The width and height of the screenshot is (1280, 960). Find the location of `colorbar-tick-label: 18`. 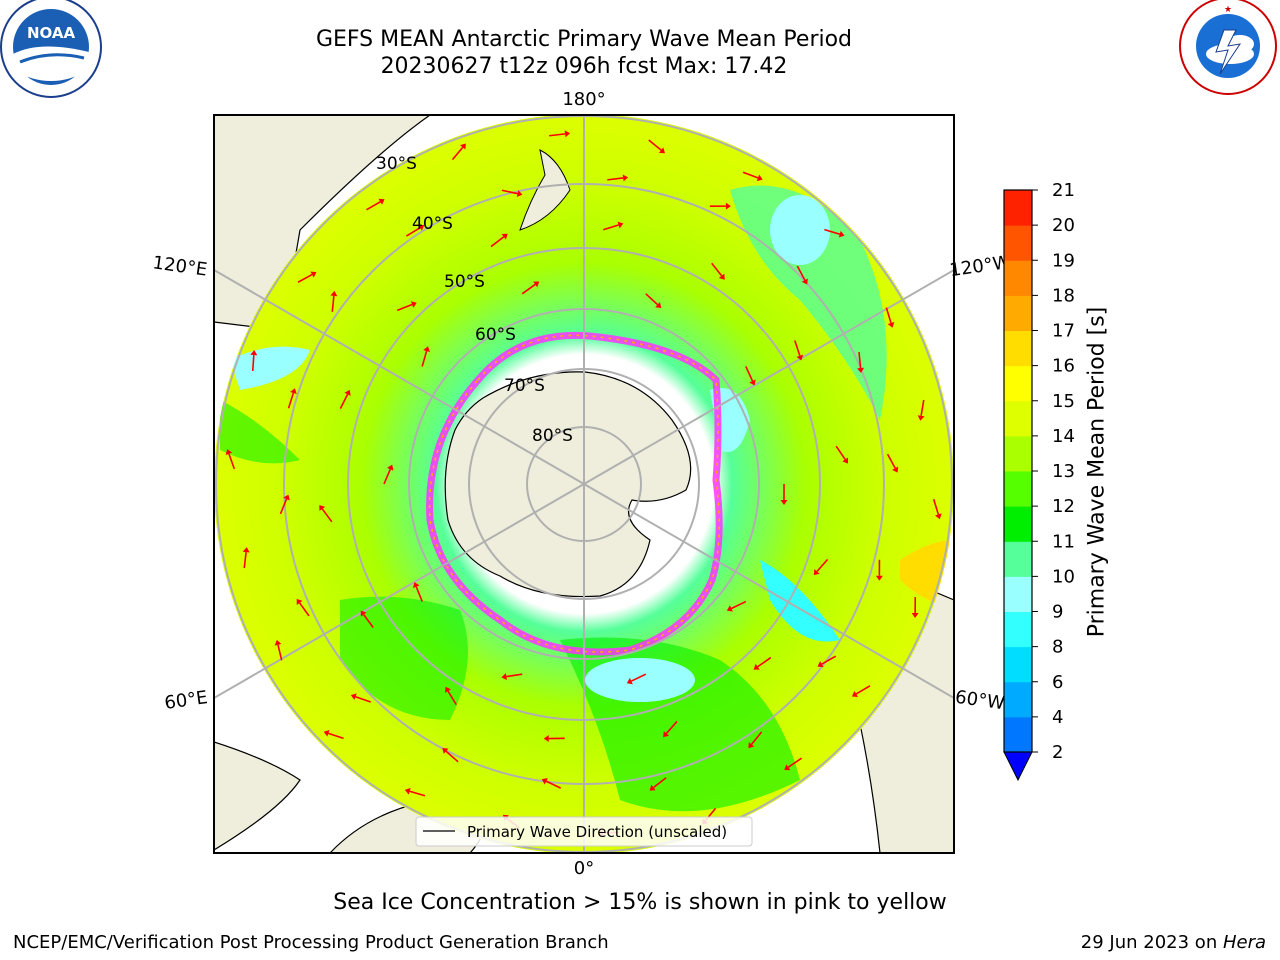

colorbar-tick-label: 18 is located at coordinates (1063, 295).